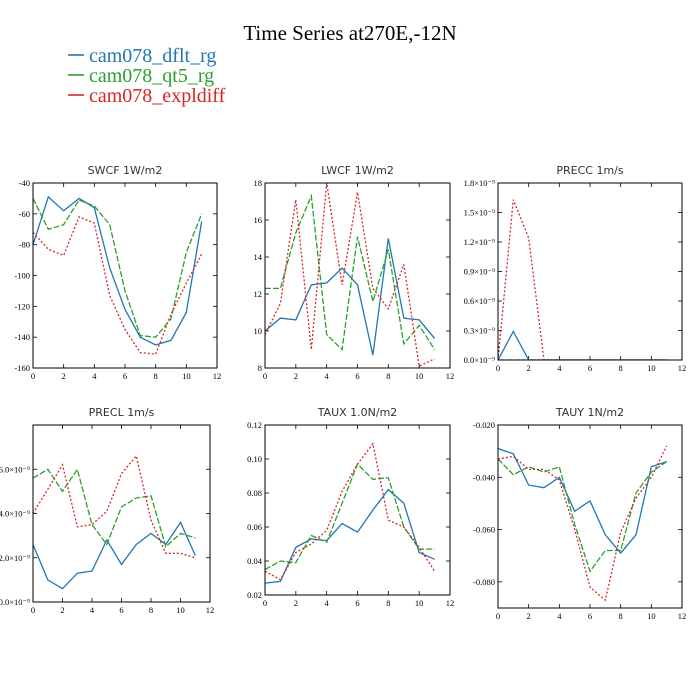 The height and width of the screenshot is (700, 700). Describe the element at coordinates (589, 412) in the screenshot. I see `panel-title: TAUY 1N/m2` at that location.